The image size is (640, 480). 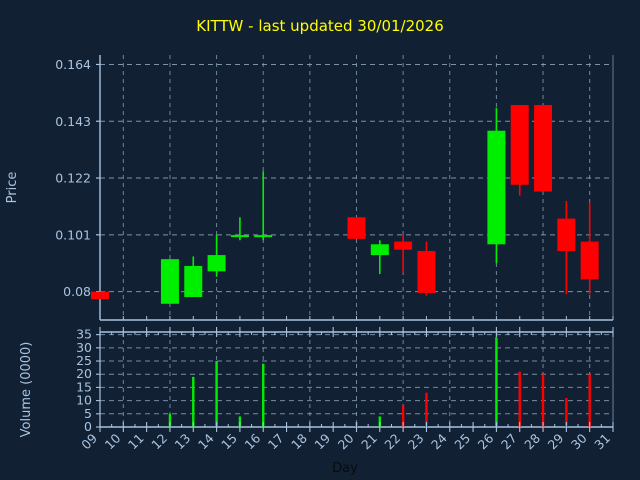 I want to click on x-tick-label: 26, so click(x=486, y=441).